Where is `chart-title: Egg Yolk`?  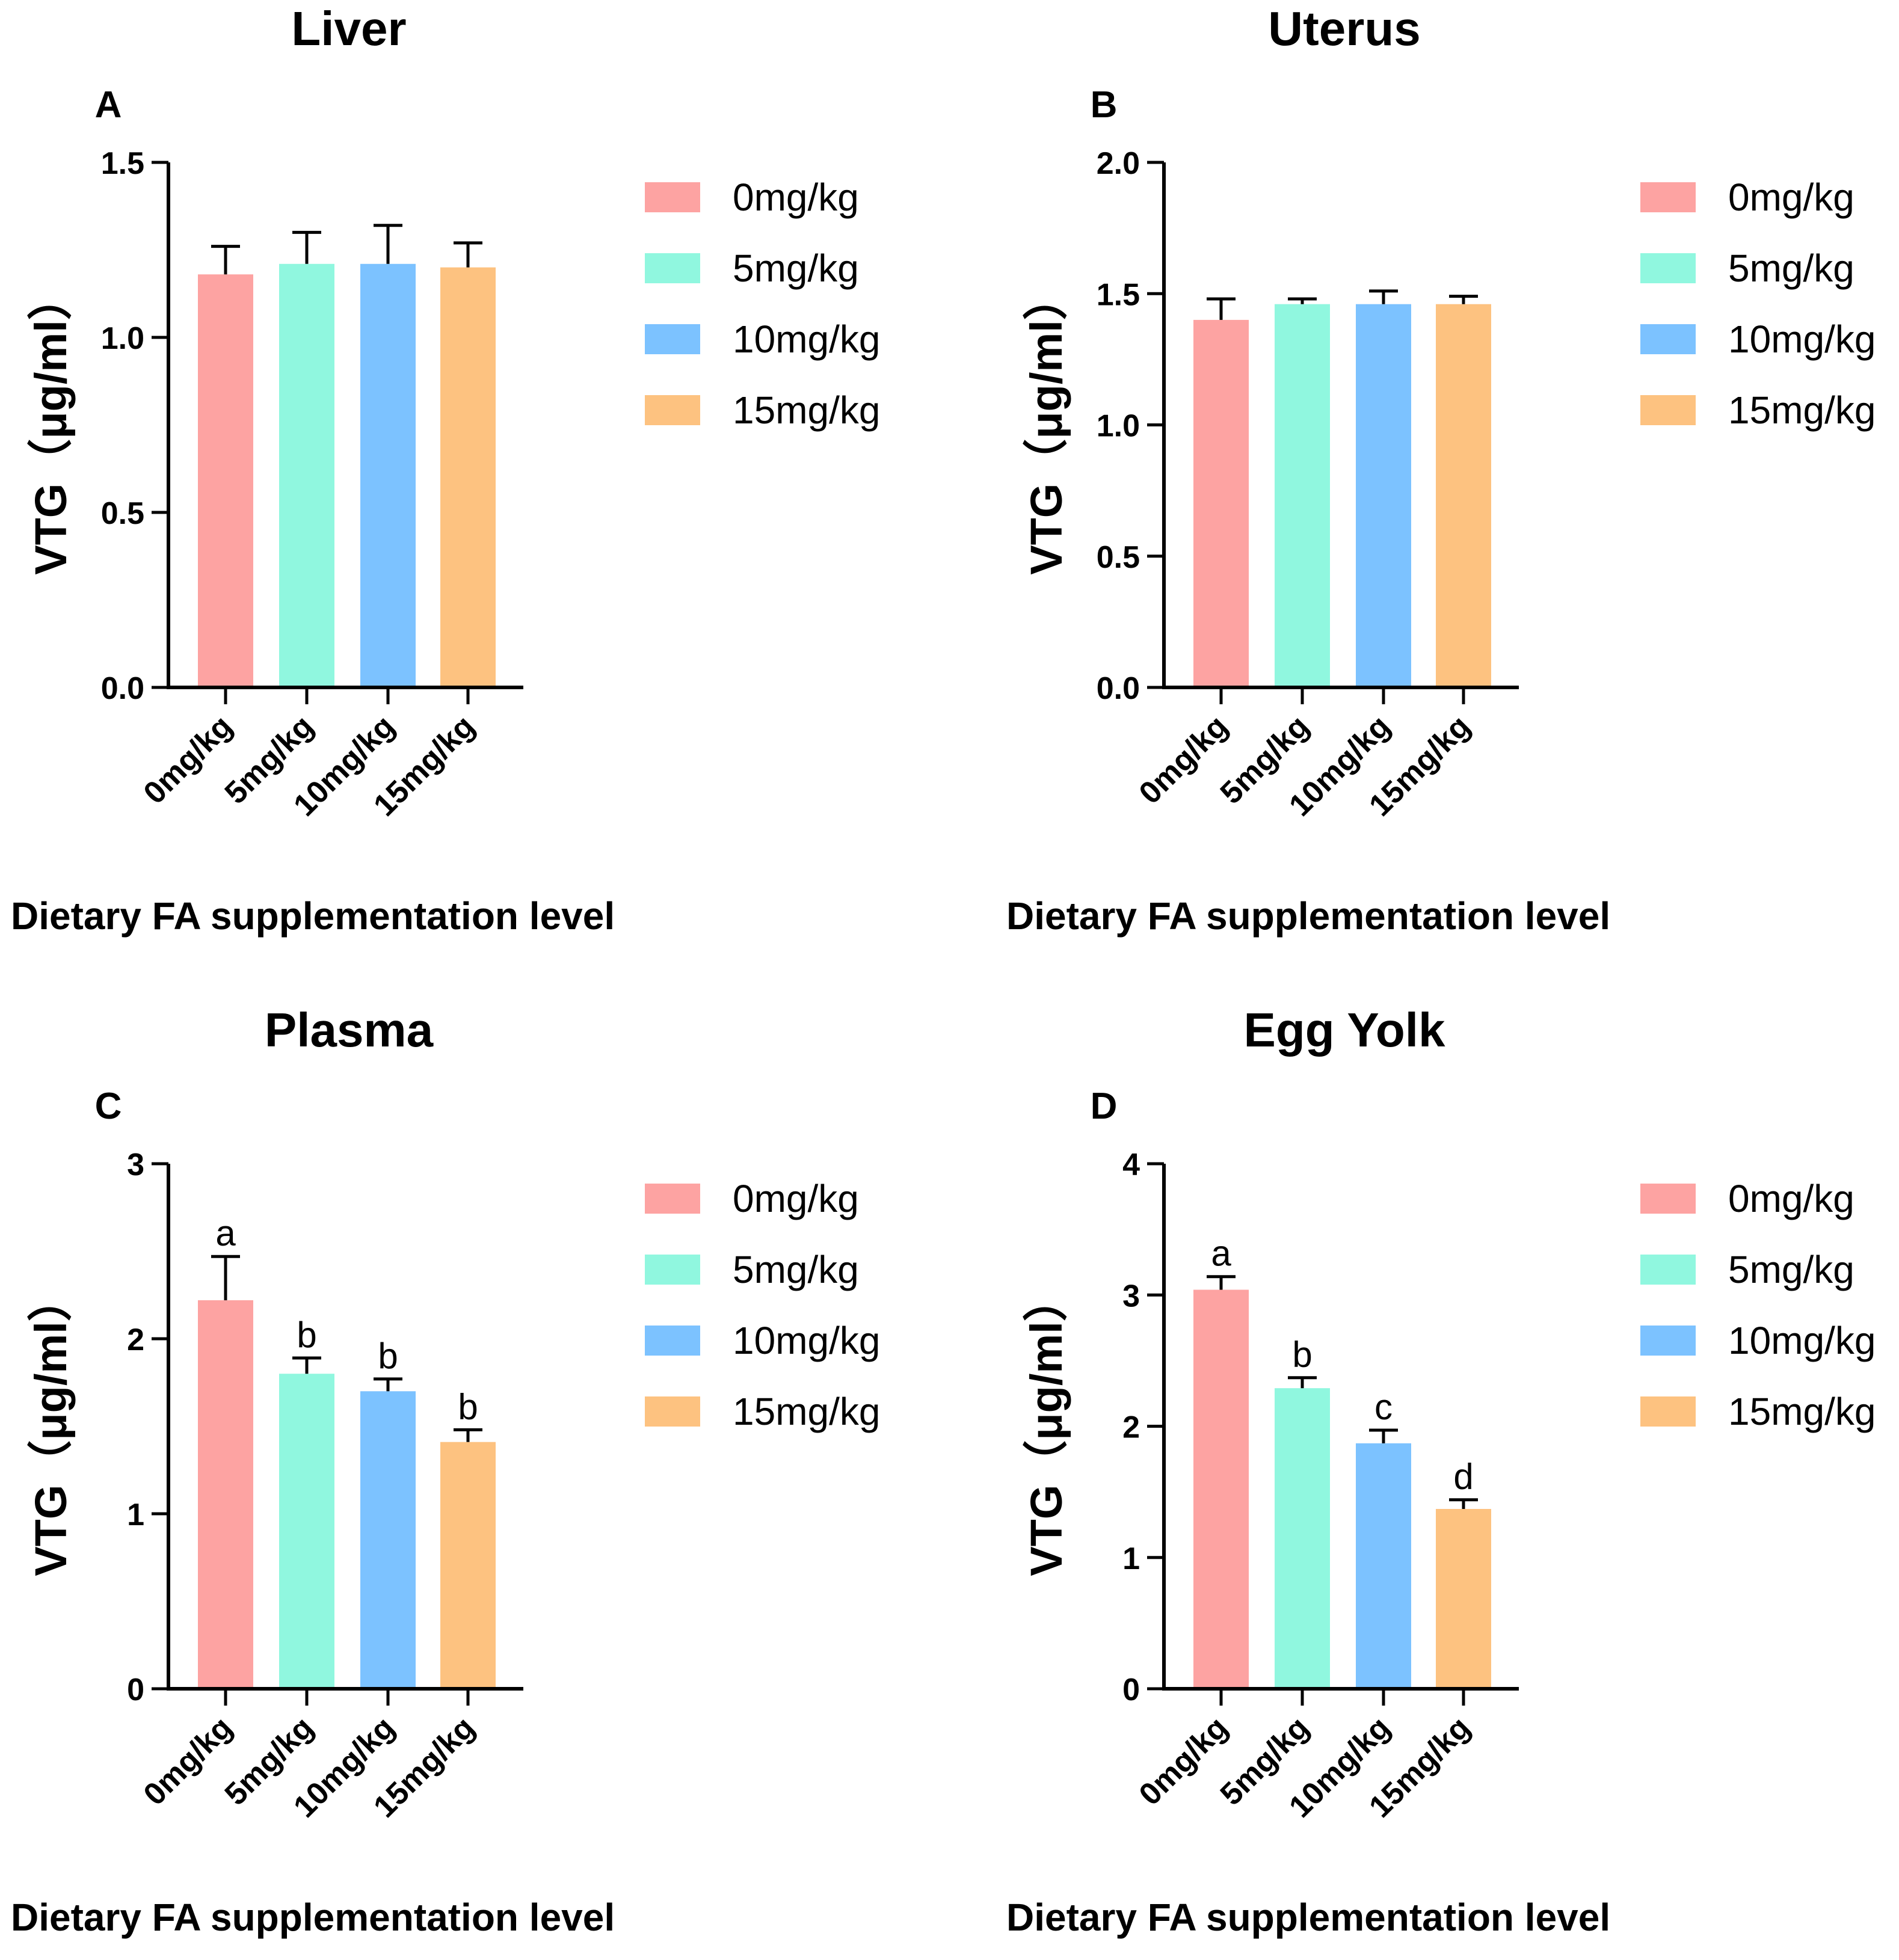 chart-title: Egg Yolk is located at coordinates (1345, 1030).